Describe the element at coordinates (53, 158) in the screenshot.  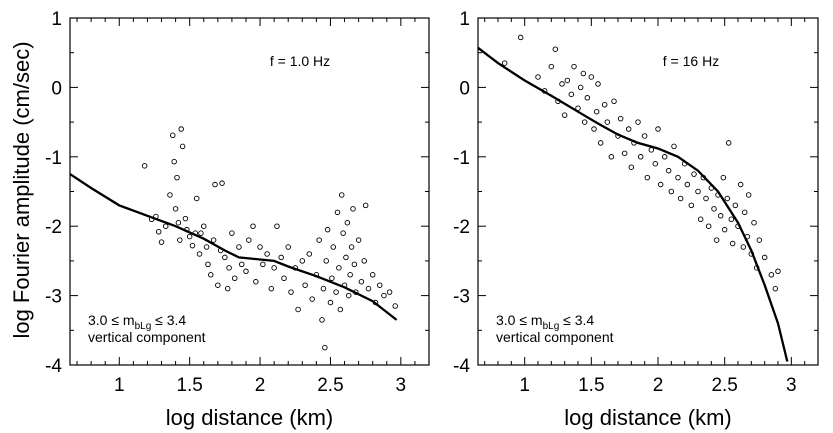
I see `y-tick-label: -1` at that location.